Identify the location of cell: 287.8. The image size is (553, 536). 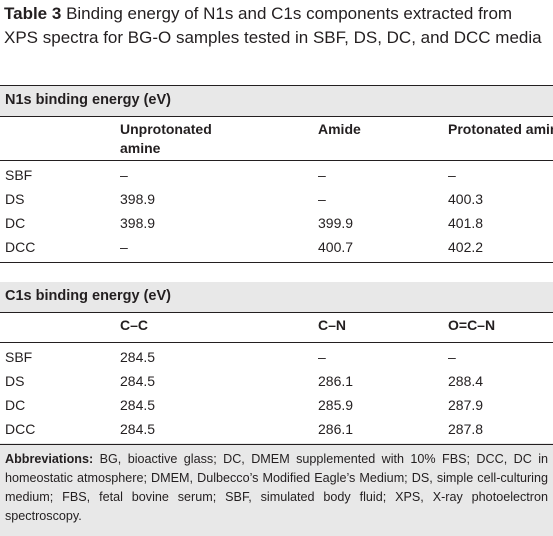
(466, 429).